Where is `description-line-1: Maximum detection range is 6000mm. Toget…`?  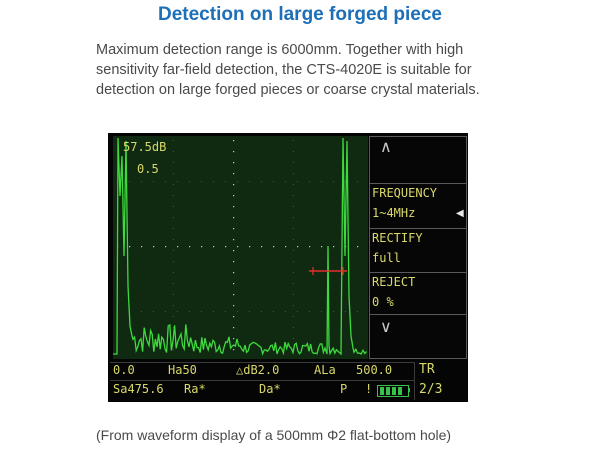
description-line-1: Maximum detection range is 6000mm. Toget… is located at coordinates (280, 50).